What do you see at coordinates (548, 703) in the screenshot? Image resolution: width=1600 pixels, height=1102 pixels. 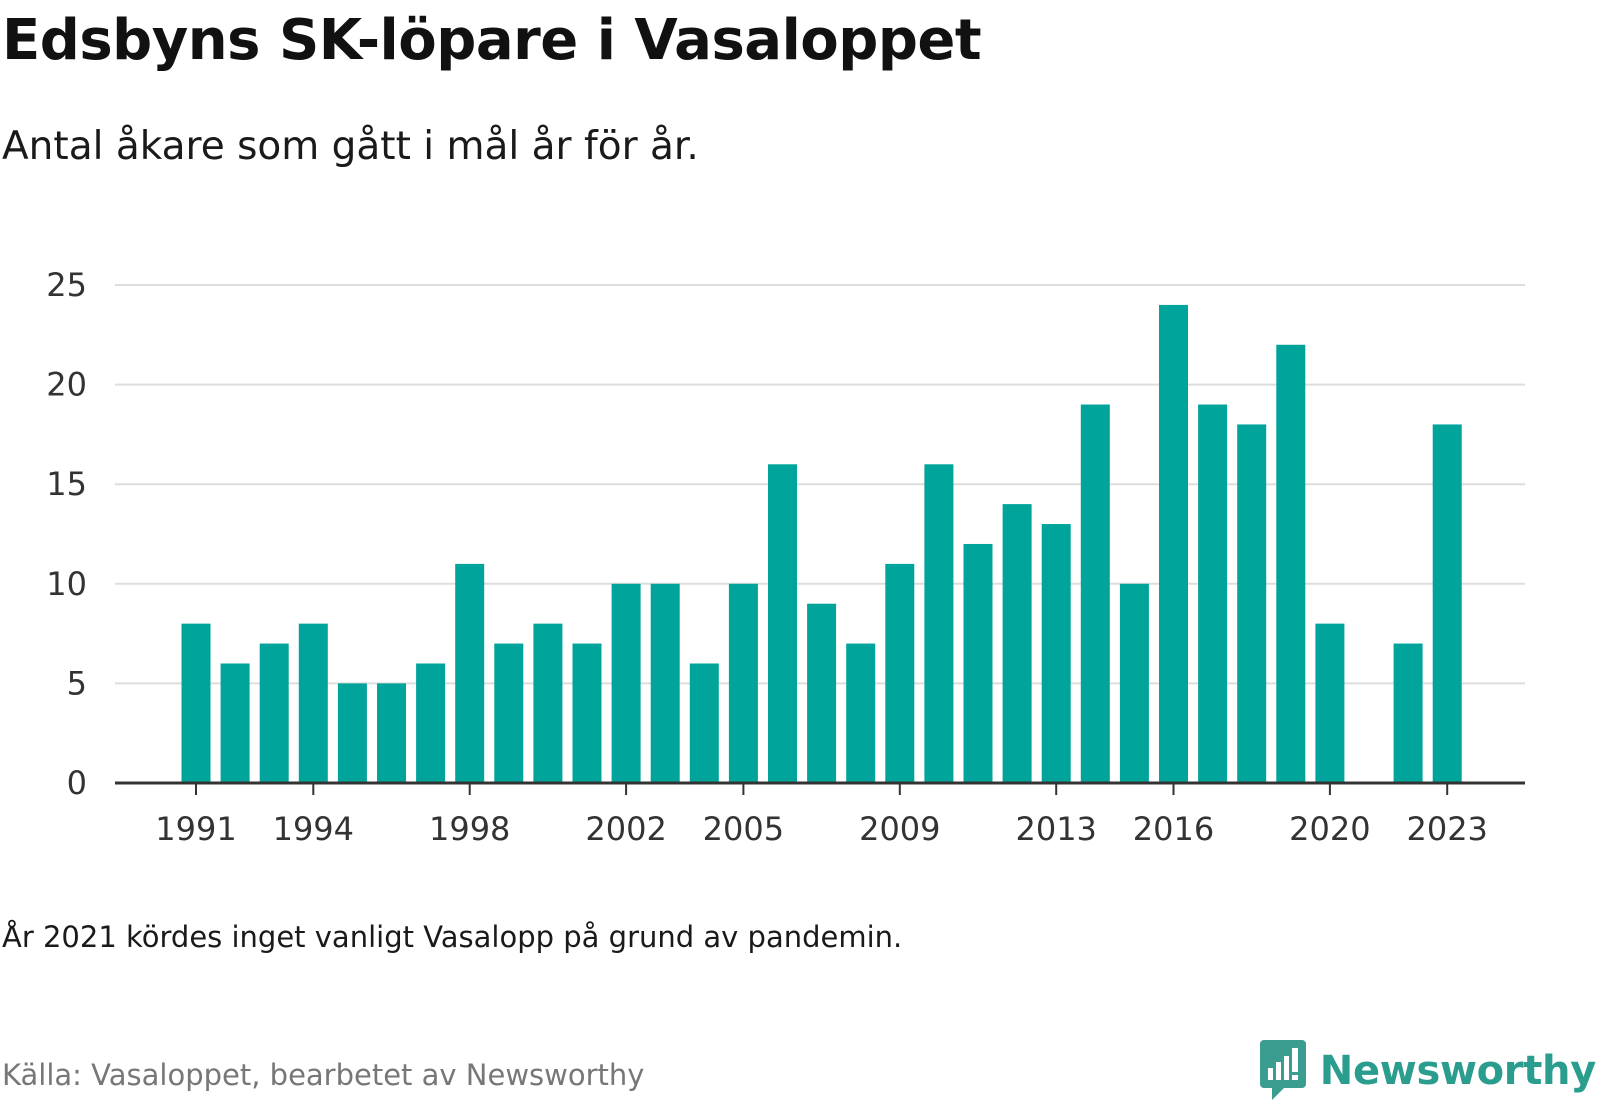 I see `bar-2000` at bounding box center [548, 703].